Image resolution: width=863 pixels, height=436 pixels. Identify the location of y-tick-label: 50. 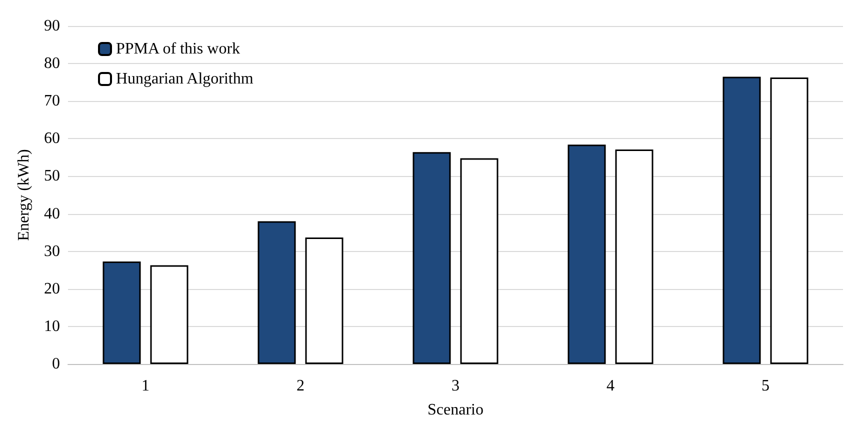
(52, 176).